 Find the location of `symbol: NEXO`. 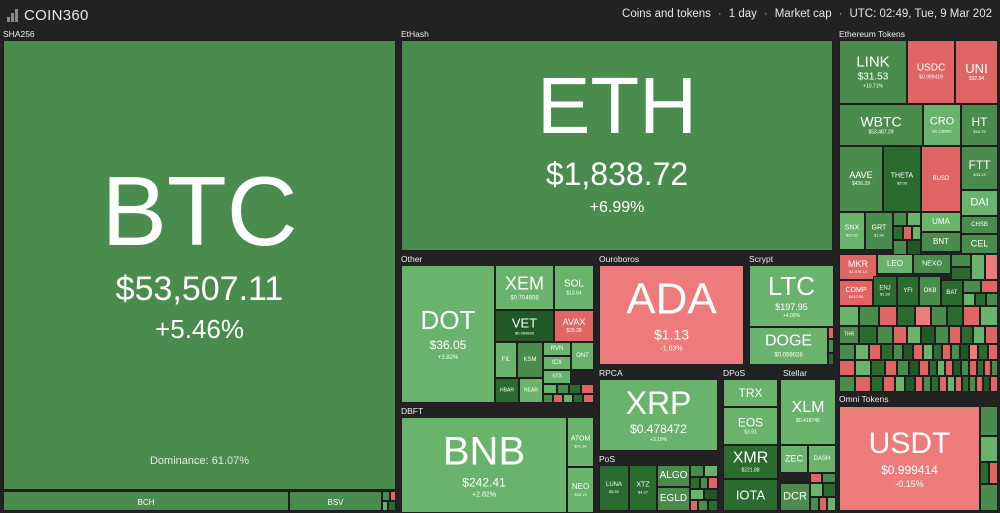

symbol: NEXO is located at coordinates (932, 264).